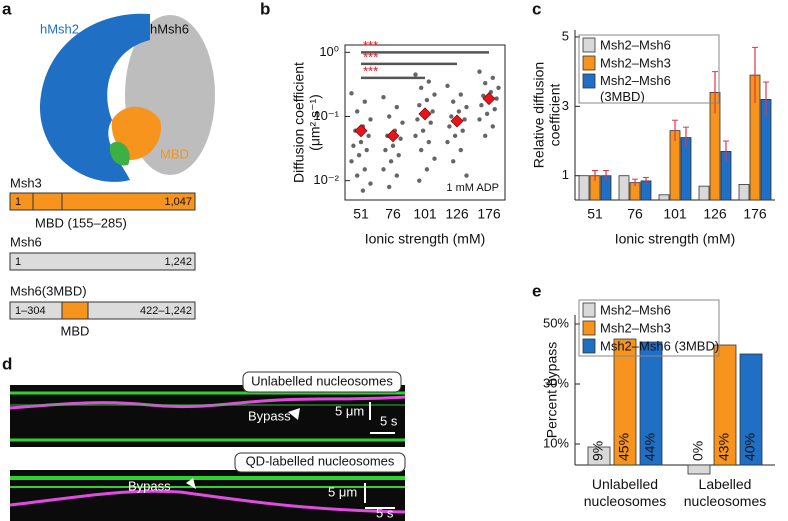 This screenshot has height=521, width=788. Describe the element at coordinates (650, 447) in the screenshot. I see `value-label: 44%` at that location.